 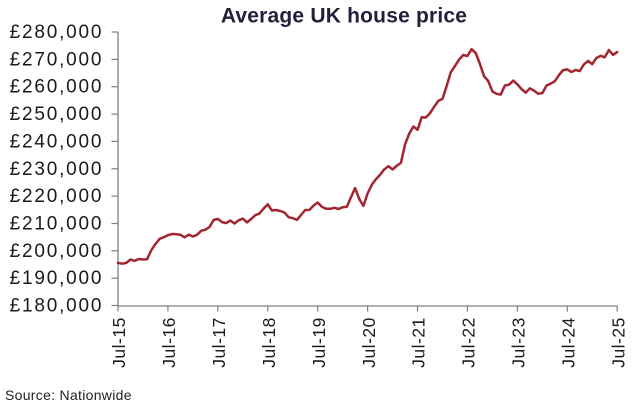 What do you see at coordinates (57, 114) in the screenshot?
I see `svg-text: £250,000` at bounding box center [57, 114].